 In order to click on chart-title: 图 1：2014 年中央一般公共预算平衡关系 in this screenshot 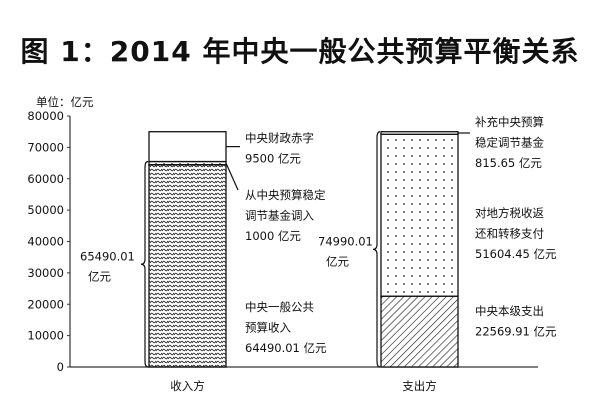, I will do `click(300, 51)`.